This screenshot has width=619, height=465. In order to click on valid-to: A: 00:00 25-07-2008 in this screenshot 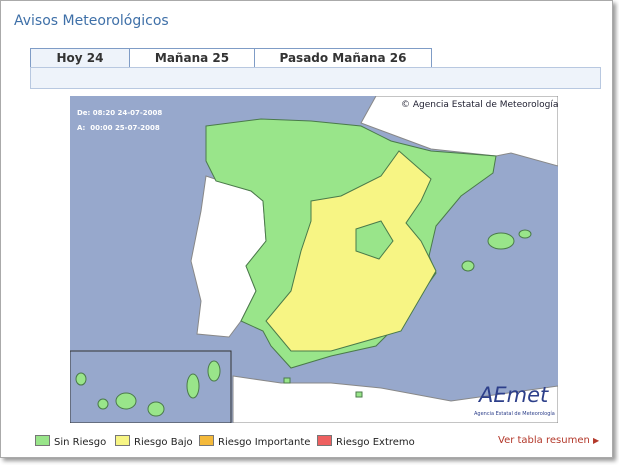, I will do `click(118, 128)`.